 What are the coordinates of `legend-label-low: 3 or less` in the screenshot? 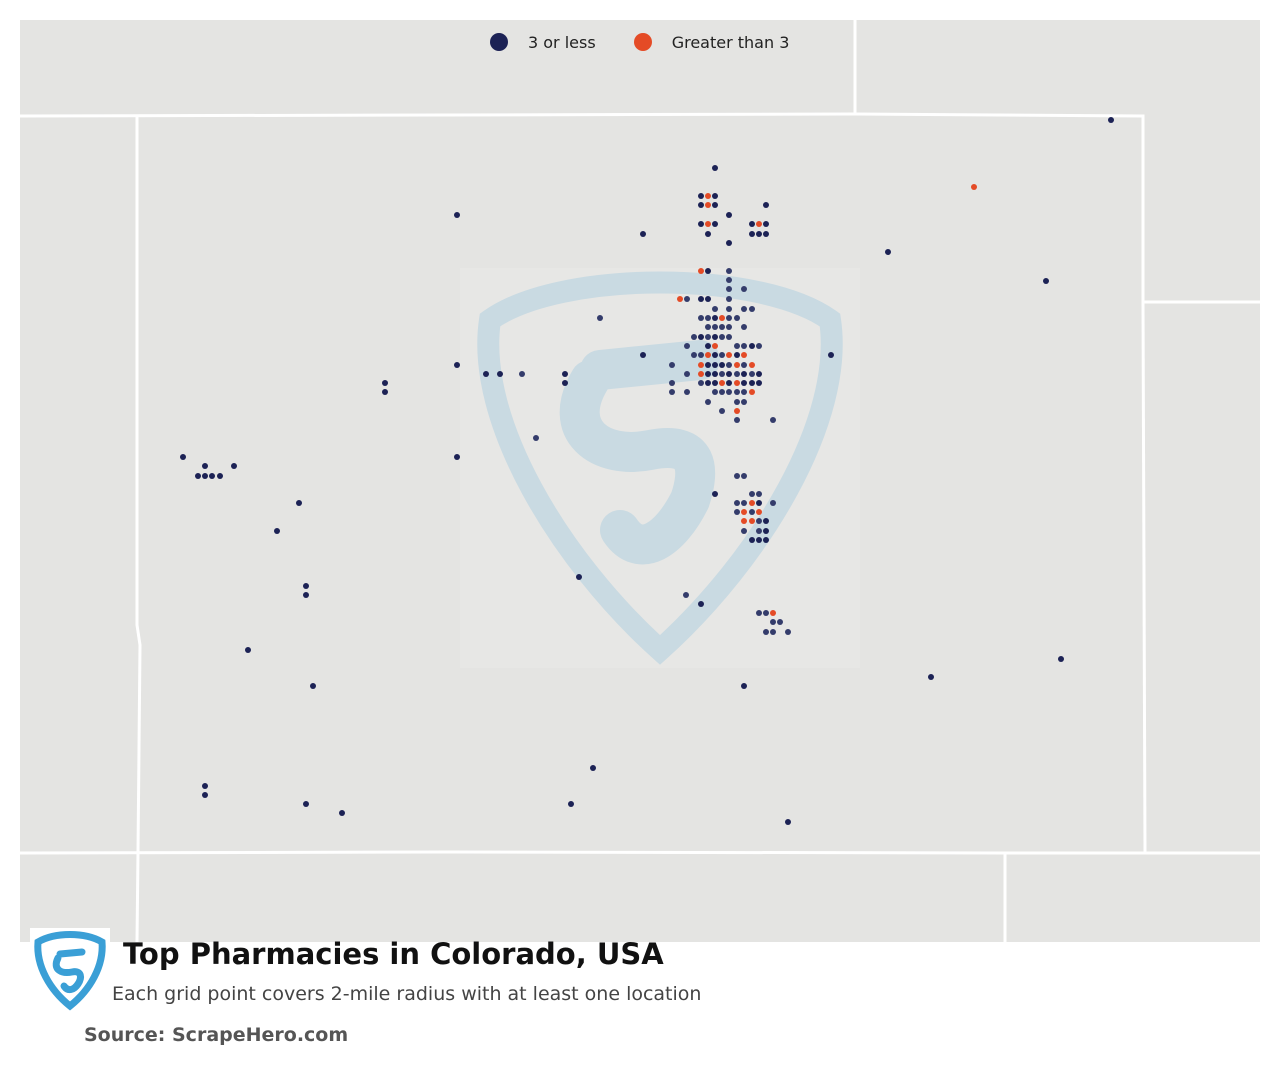 It's located at (562, 42).